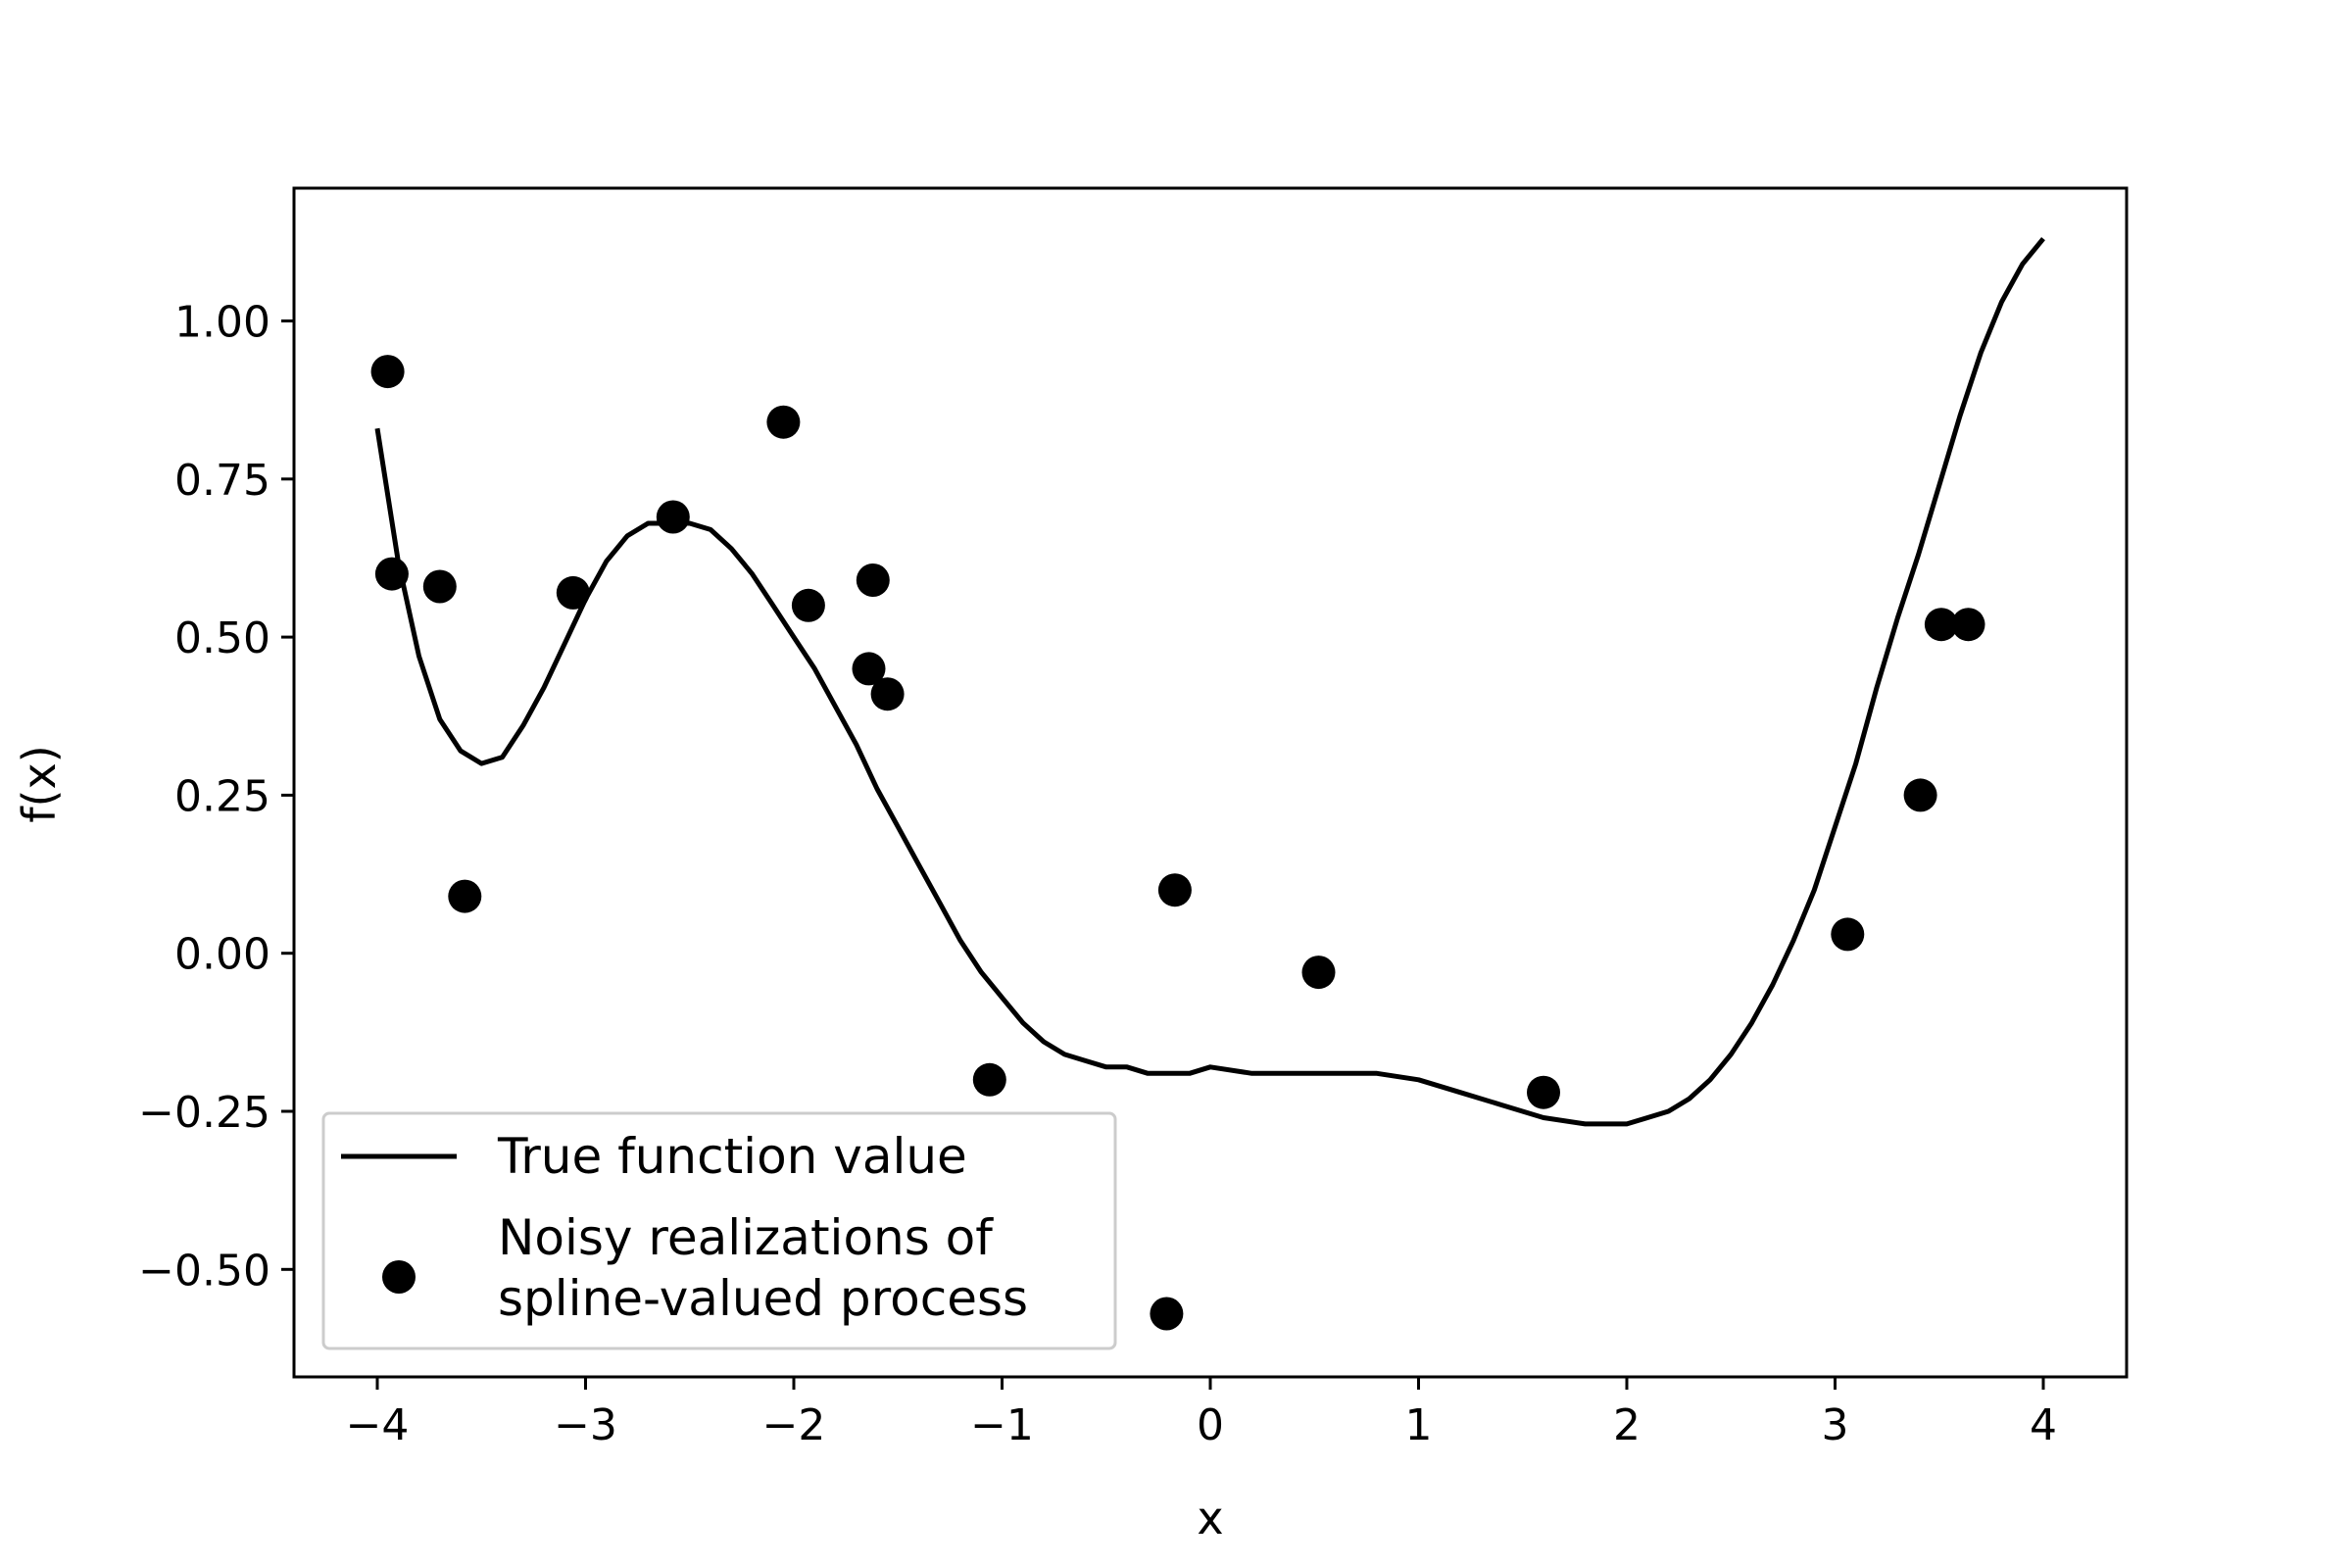  What do you see at coordinates (399, 1277) in the screenshot?
I see `legend-marker-swatch` at bounding box center [399, 1277].